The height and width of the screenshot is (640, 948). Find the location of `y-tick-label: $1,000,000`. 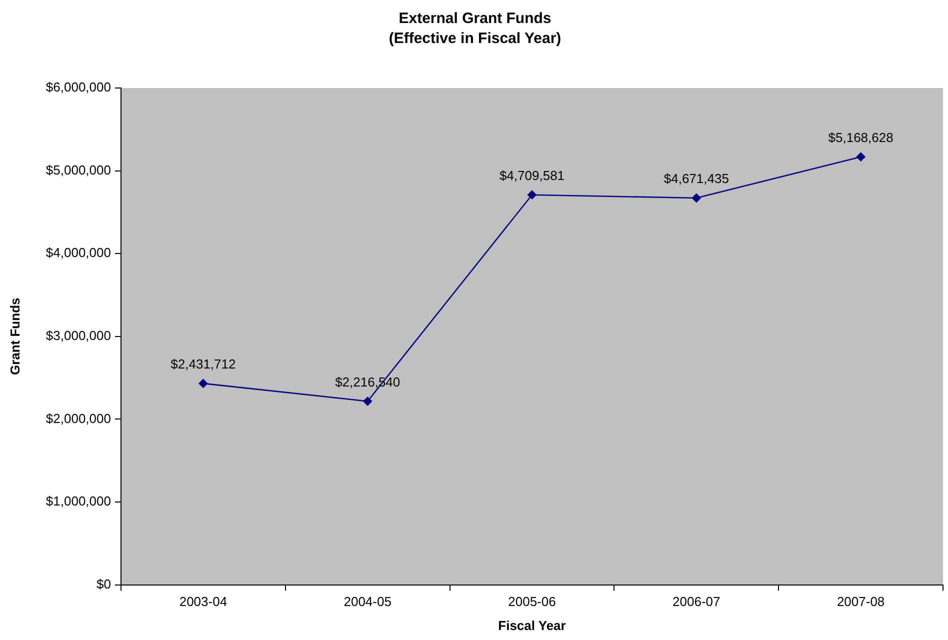

y-tick-label: $1,000,000 is located at coordinates (78, 501).